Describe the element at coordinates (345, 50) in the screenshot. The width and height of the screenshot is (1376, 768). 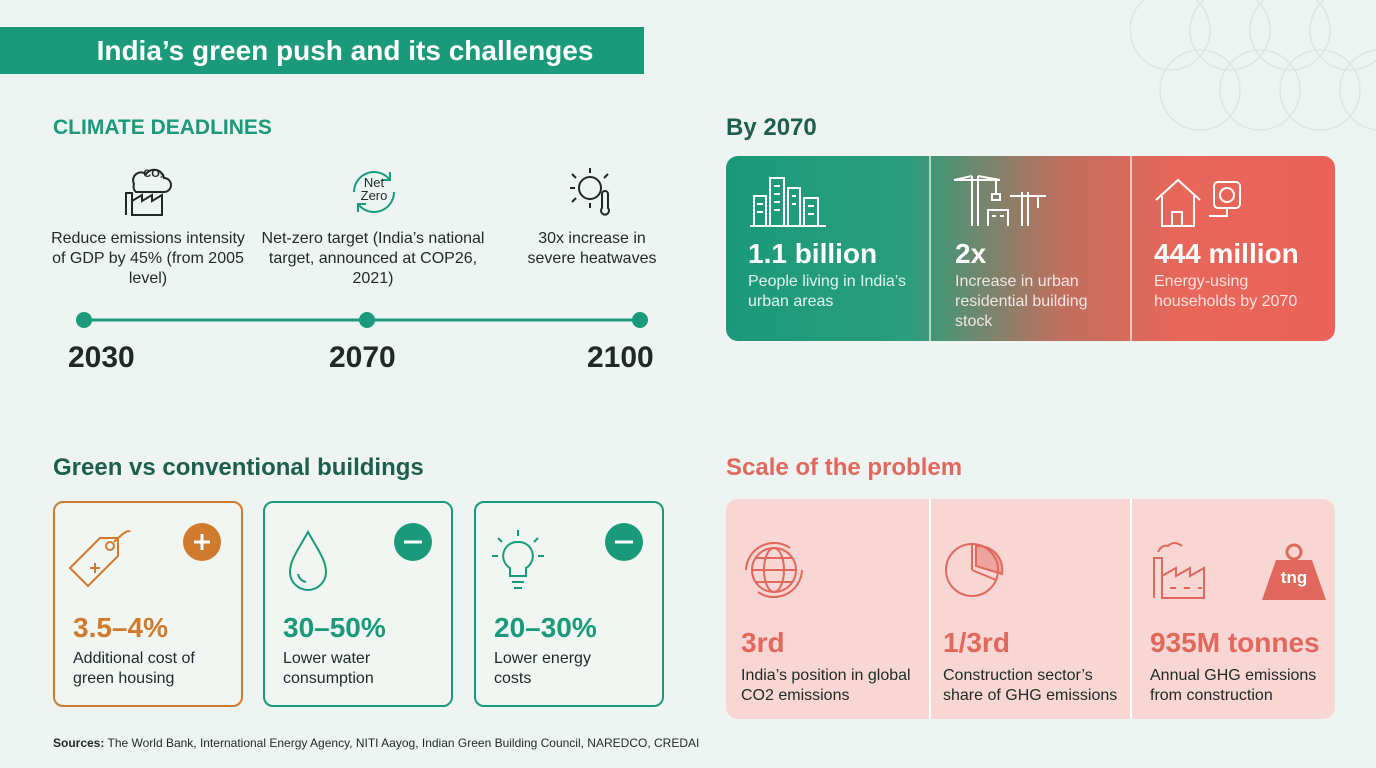
I see `title: India’s green push and its challenges` at that location.